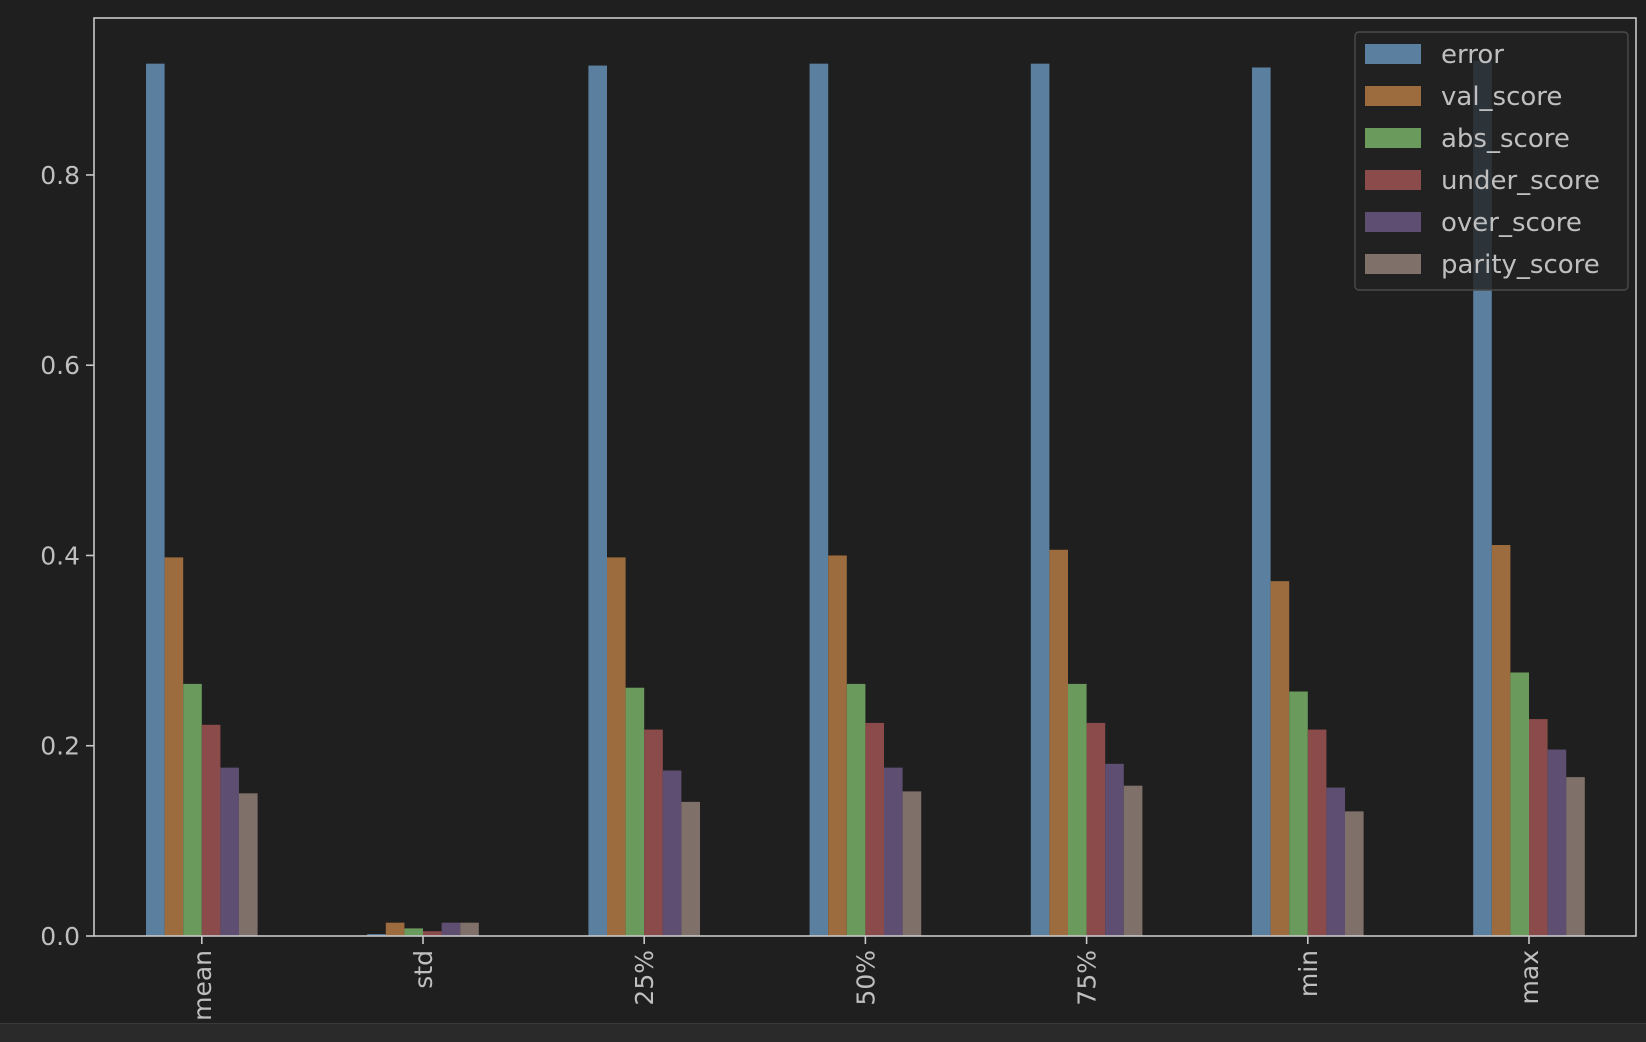 The image size is (1646, 1042). I want to click on bar-error-25%, so click(597, 500).